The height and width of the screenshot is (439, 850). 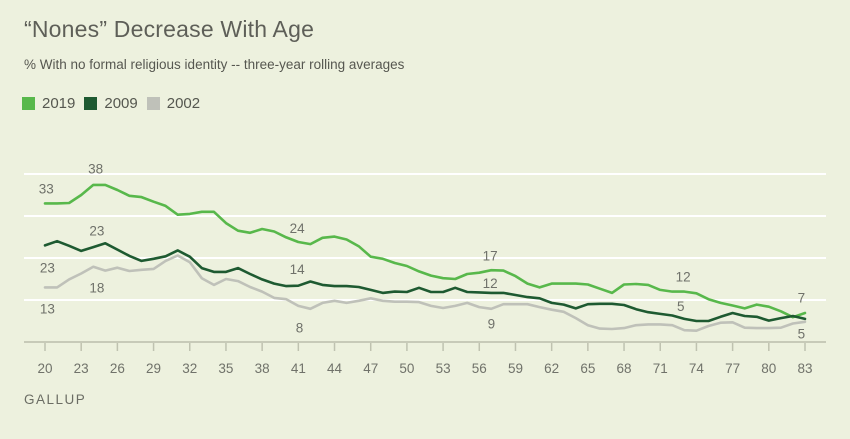 I want to click on legend-swatch-2009, so click(x=91, y=103).